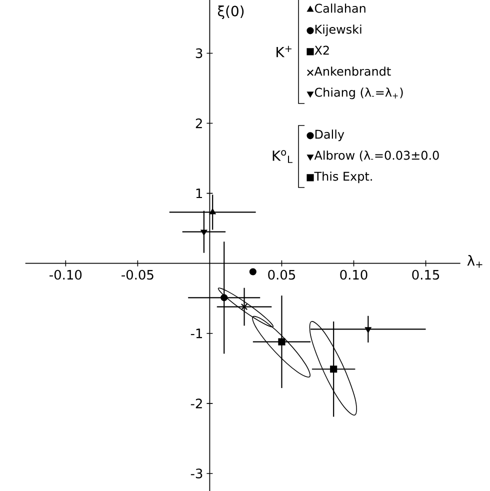  Describe the element at coordinates (358, 94) in the screenshot. I see `legend-label: Chiang (λ$_{-}$=λ$_{+}$)` at that location.